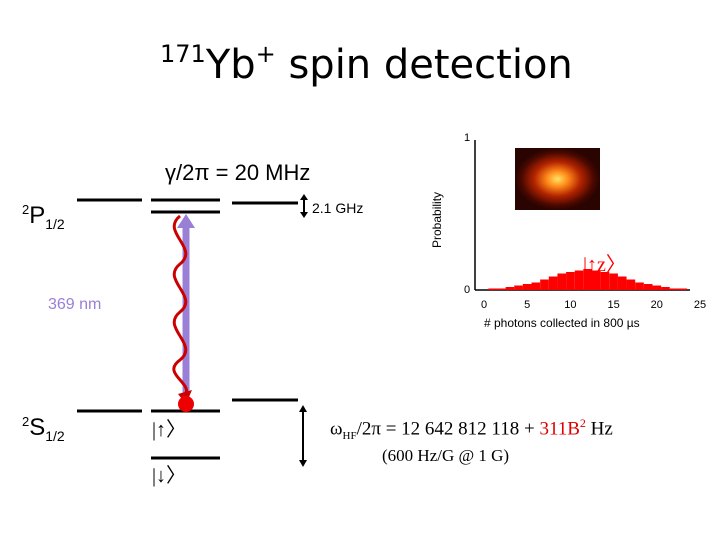 This screenshot has height=540, width=720. I want to click on x-axis-label: # photons collected in 800 µs, so click(562, 323).